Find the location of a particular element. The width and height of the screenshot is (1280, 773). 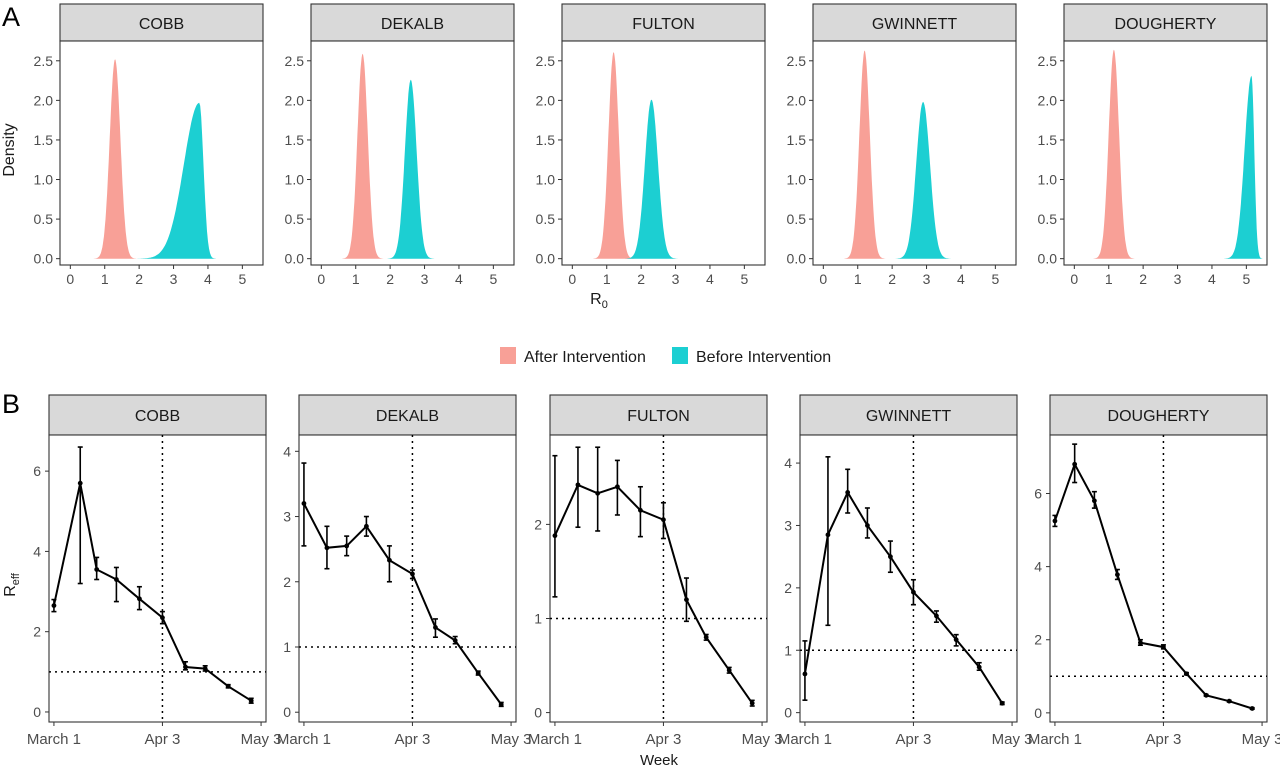

x-tick-label-fulton: 3 is located at coordinates (676, 279).